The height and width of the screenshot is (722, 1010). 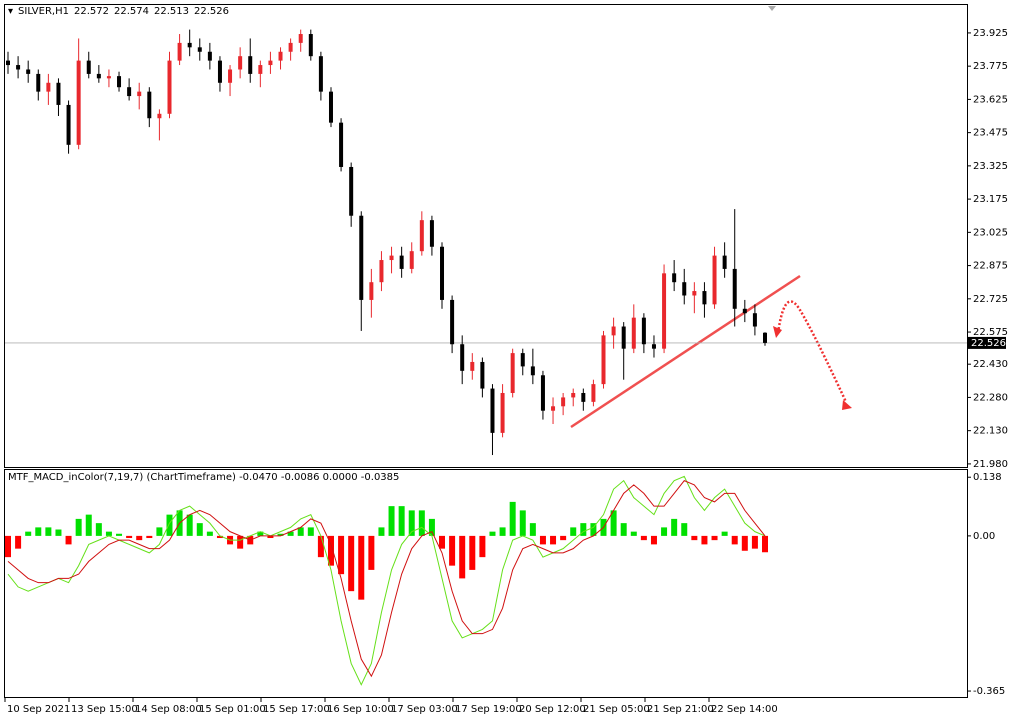 I want to click on x-tick-label: 21 Sep 21:00, so click(x=680, y=709).